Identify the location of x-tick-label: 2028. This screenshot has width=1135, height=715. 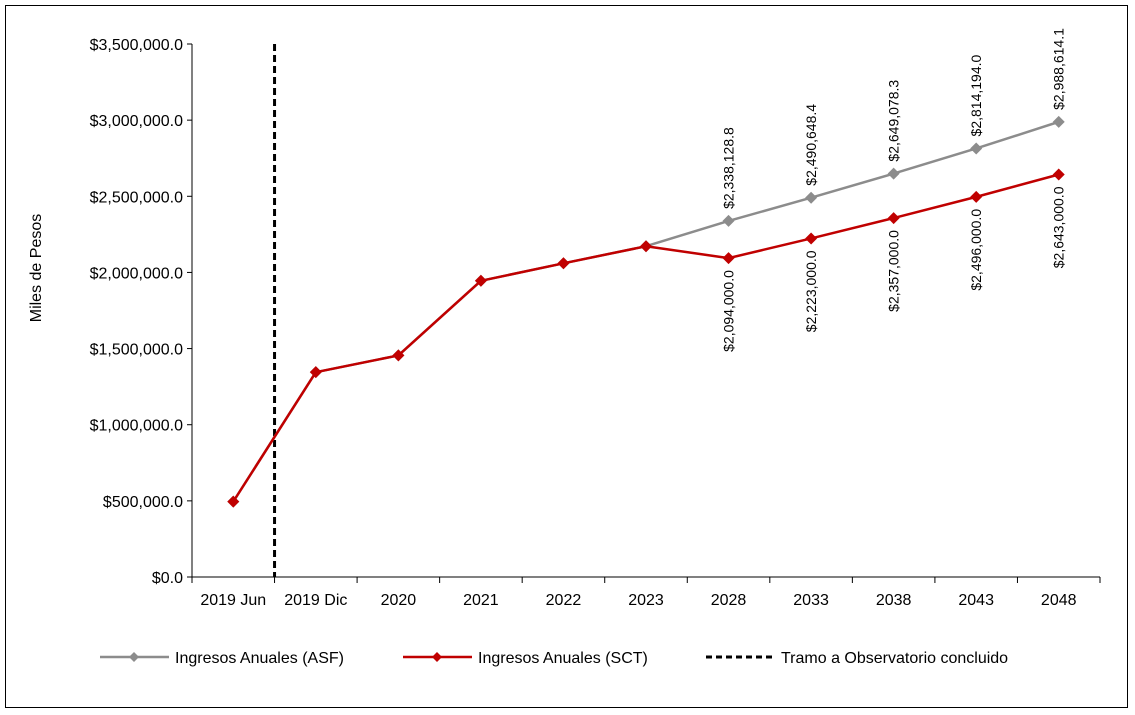
(729, 600).